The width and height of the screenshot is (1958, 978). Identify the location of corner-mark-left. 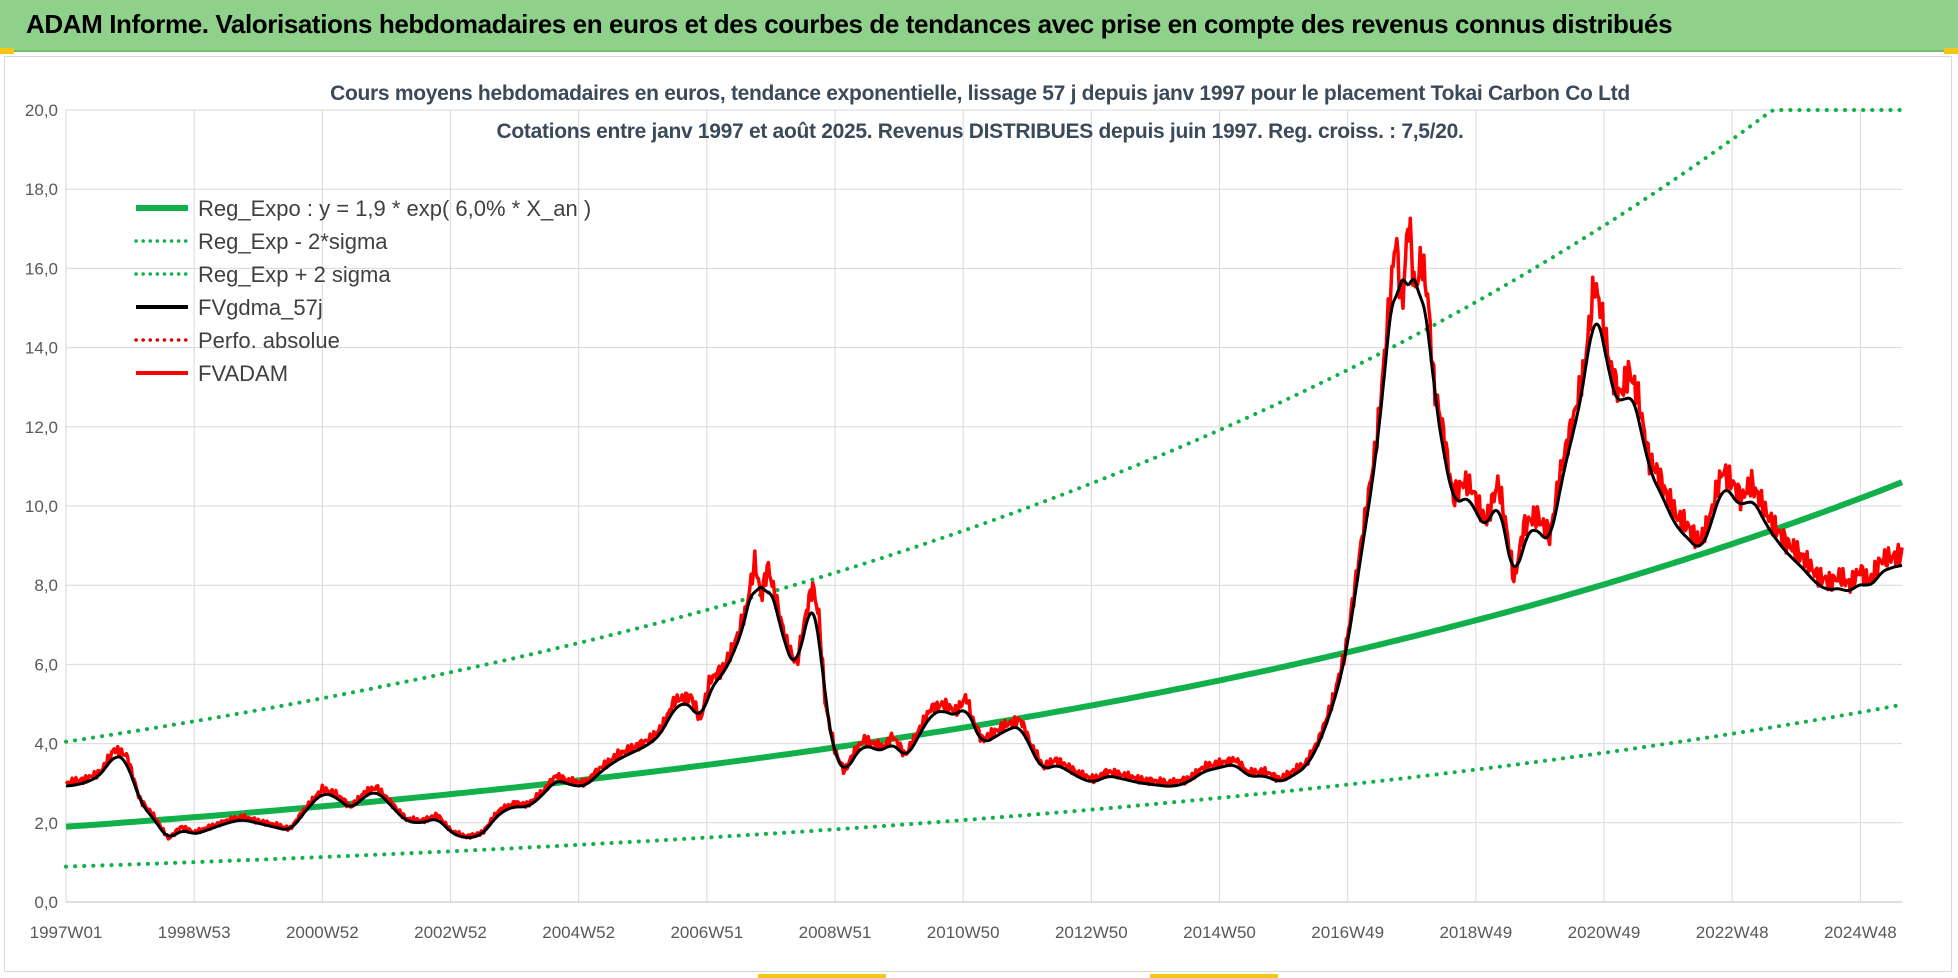
(7, 51).